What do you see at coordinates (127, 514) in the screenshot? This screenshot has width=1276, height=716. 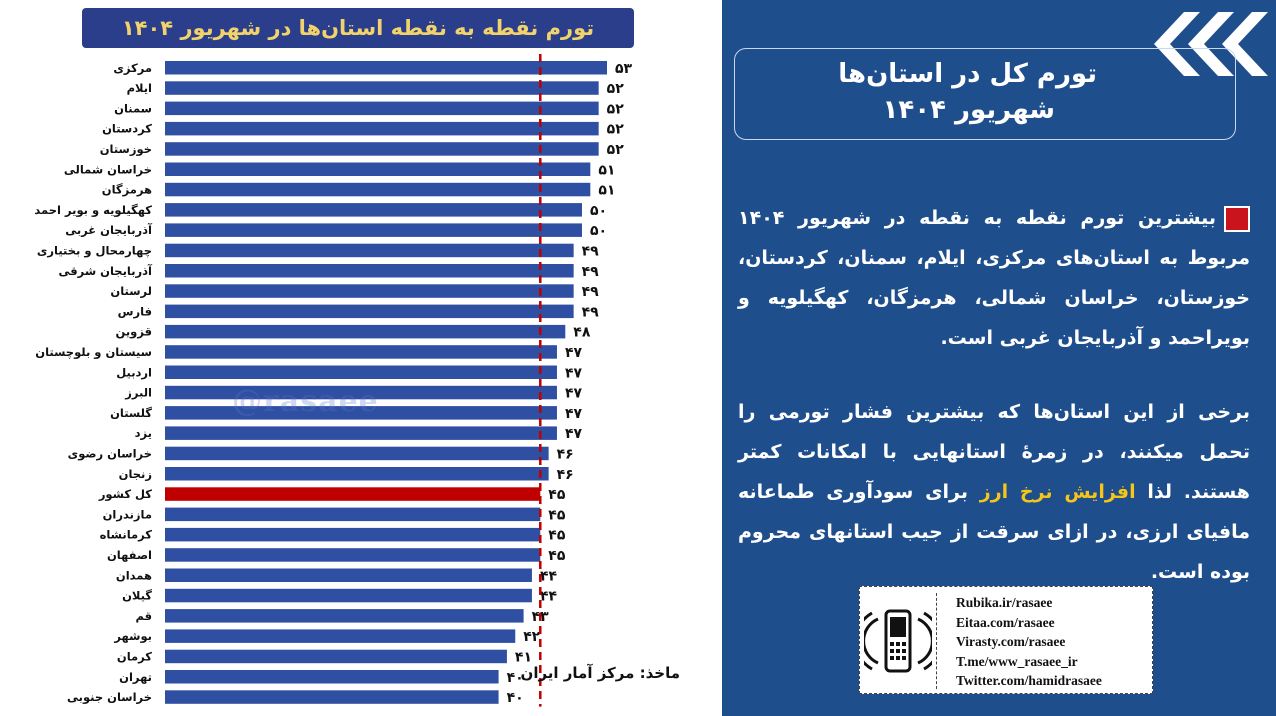 I see `category-label: مازندران` at bounding box center [127, 514].